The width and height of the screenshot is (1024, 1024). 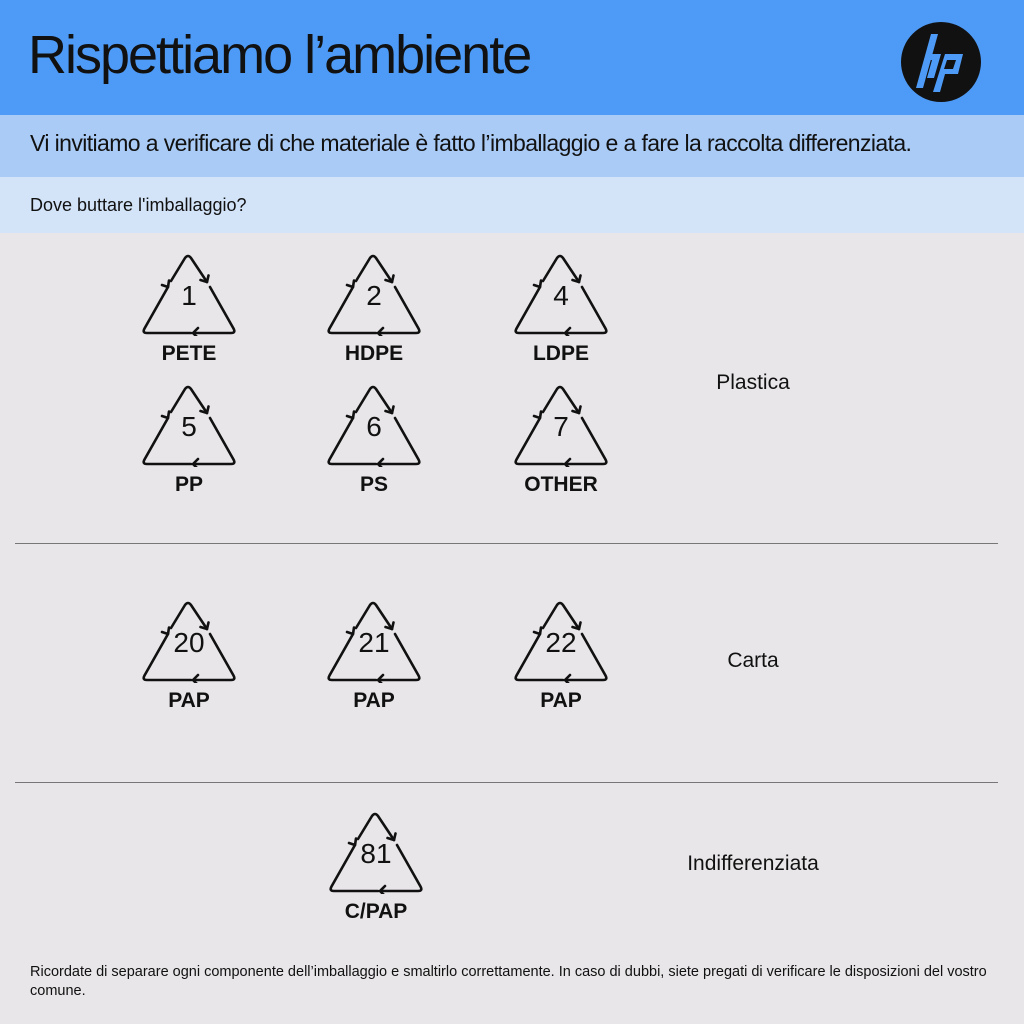 I want to click on header-bar, so click(x=512, y=57).